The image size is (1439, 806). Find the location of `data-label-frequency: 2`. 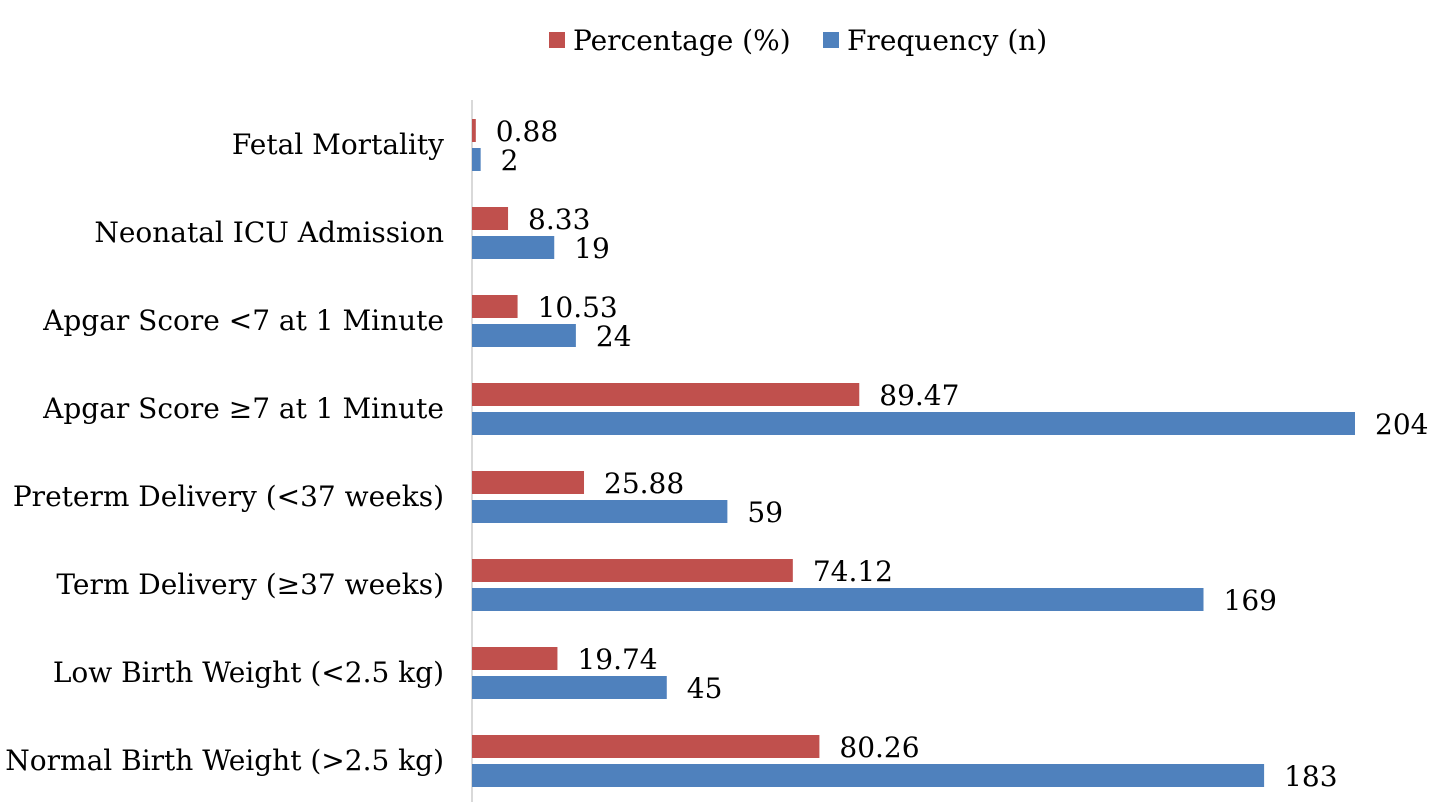

data-label-frequency: 2 is located at coordinates (510, 160).